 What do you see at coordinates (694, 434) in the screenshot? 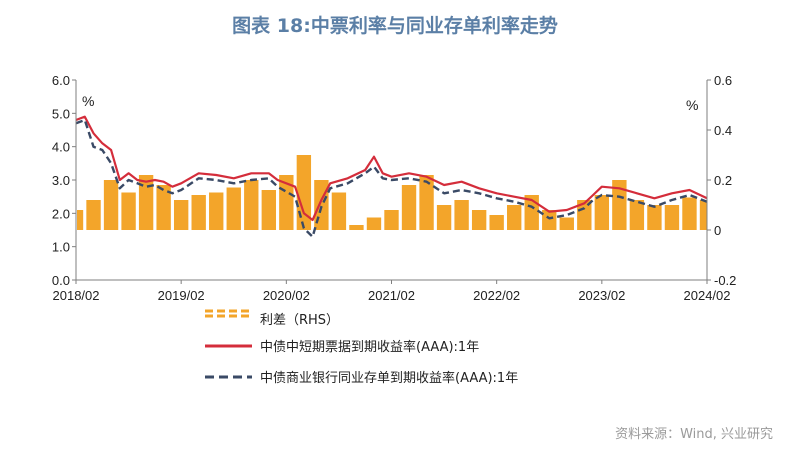
I see `source-note: 资料来源：Wind, 兴业研究` at bounding box center [694, 434].